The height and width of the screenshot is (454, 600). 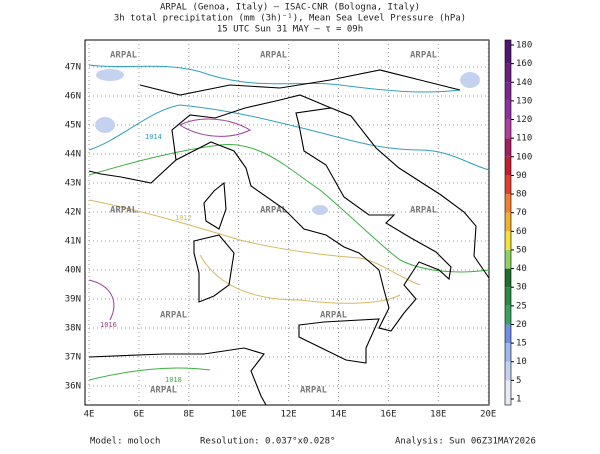 I want to click on colorbar-frame, so click(x=508, y=222).